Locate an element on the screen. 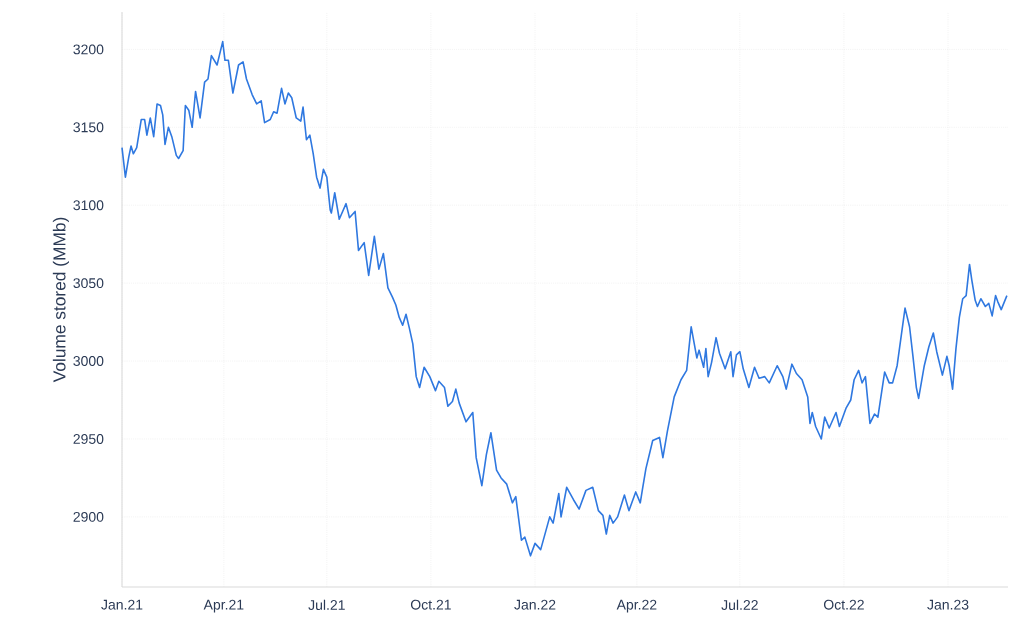 Image resolution: width=1024 pixels, height=626 pixels. y-tick-label: 2950 is located at coordinates (88, 439).